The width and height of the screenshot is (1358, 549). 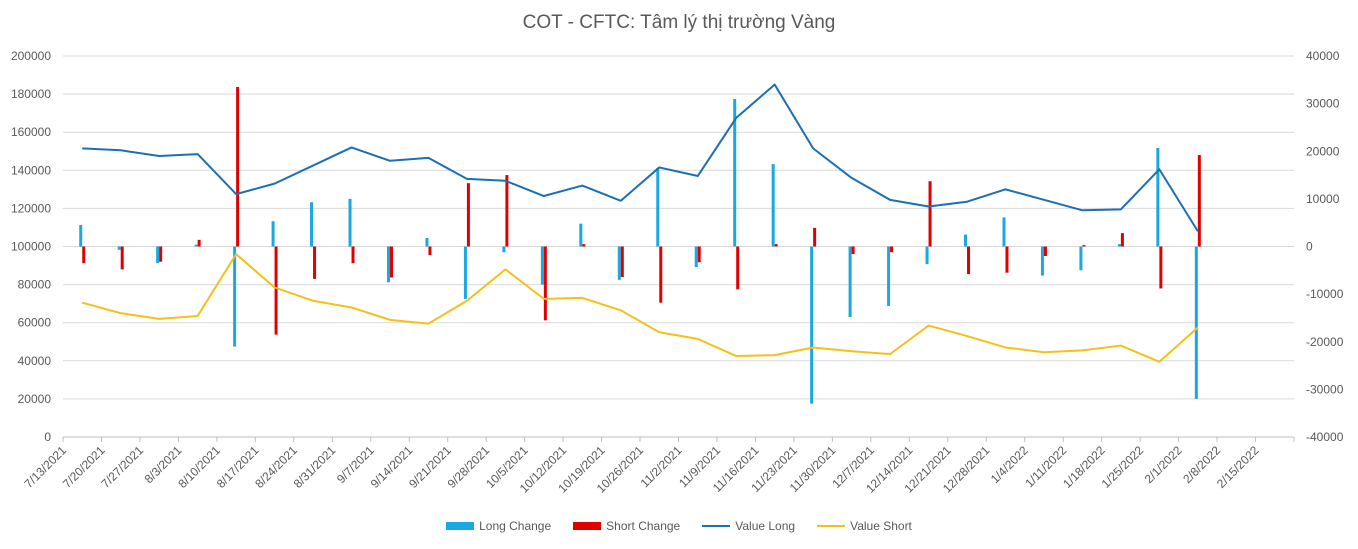 What do you see at coordinates (1325, 294) in the screenshot?
I see `y-right-tick-label: -10000` at bounding box center [1325, 294].